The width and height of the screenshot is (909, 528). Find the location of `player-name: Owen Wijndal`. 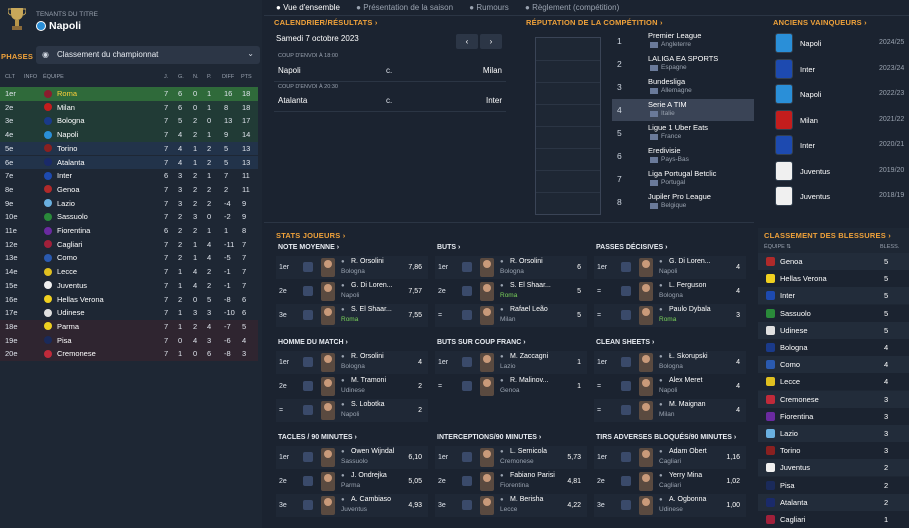

player-name: Owen Wijndal is located at coordinates (373, 451).